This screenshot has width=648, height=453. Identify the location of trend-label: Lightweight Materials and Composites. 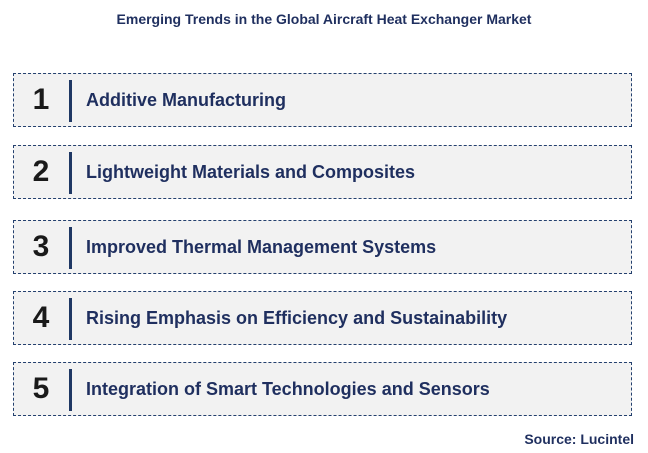
(251, 171).